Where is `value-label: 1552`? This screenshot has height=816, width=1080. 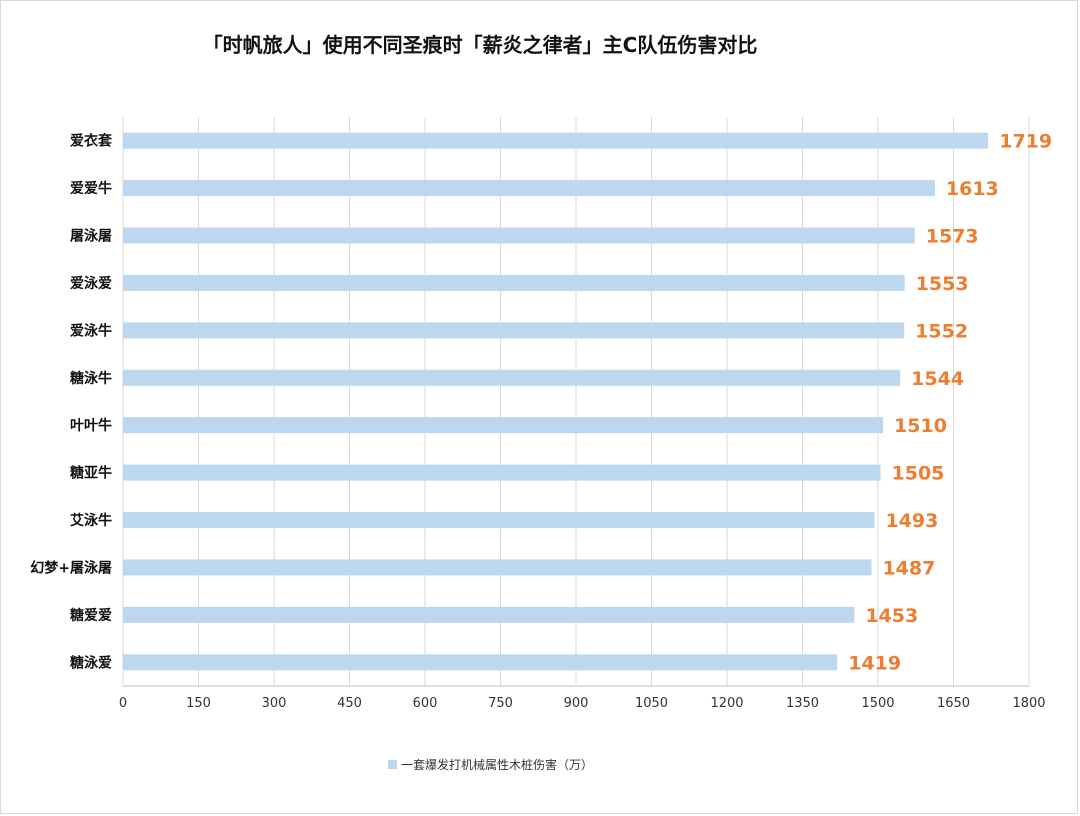 value-label: 1552 is located at coordinates (941, 331).